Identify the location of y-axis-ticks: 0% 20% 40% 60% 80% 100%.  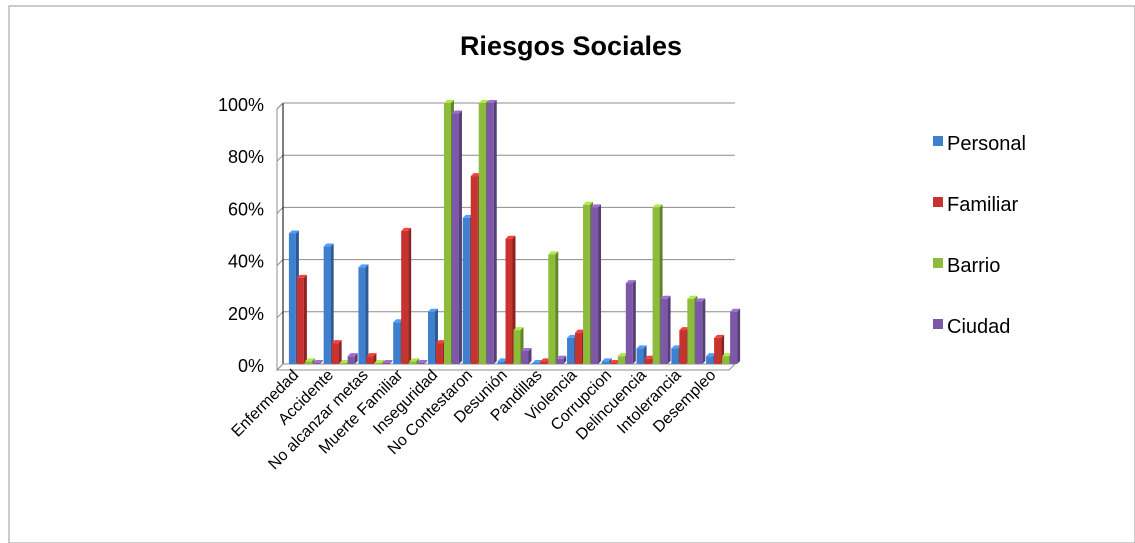
(241, 235).